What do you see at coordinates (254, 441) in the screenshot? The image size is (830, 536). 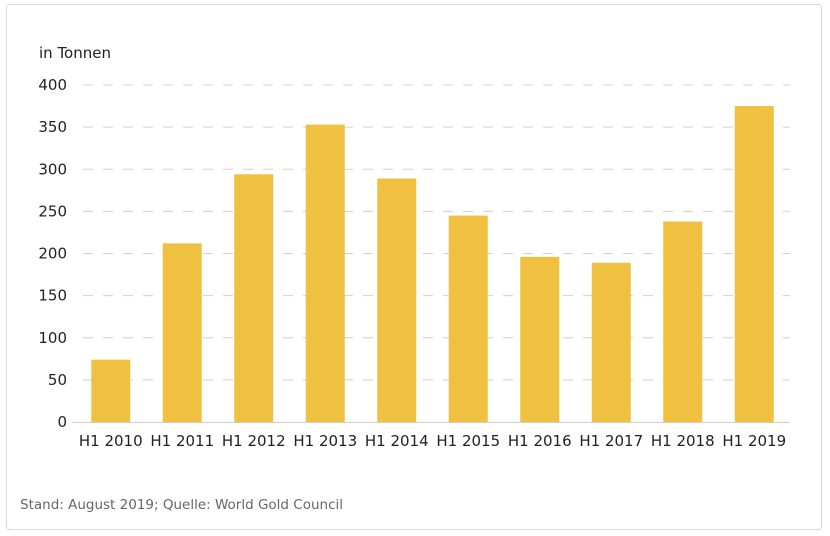 I see `x-tick-label: H1 2012` at bounding box center [254, 441].